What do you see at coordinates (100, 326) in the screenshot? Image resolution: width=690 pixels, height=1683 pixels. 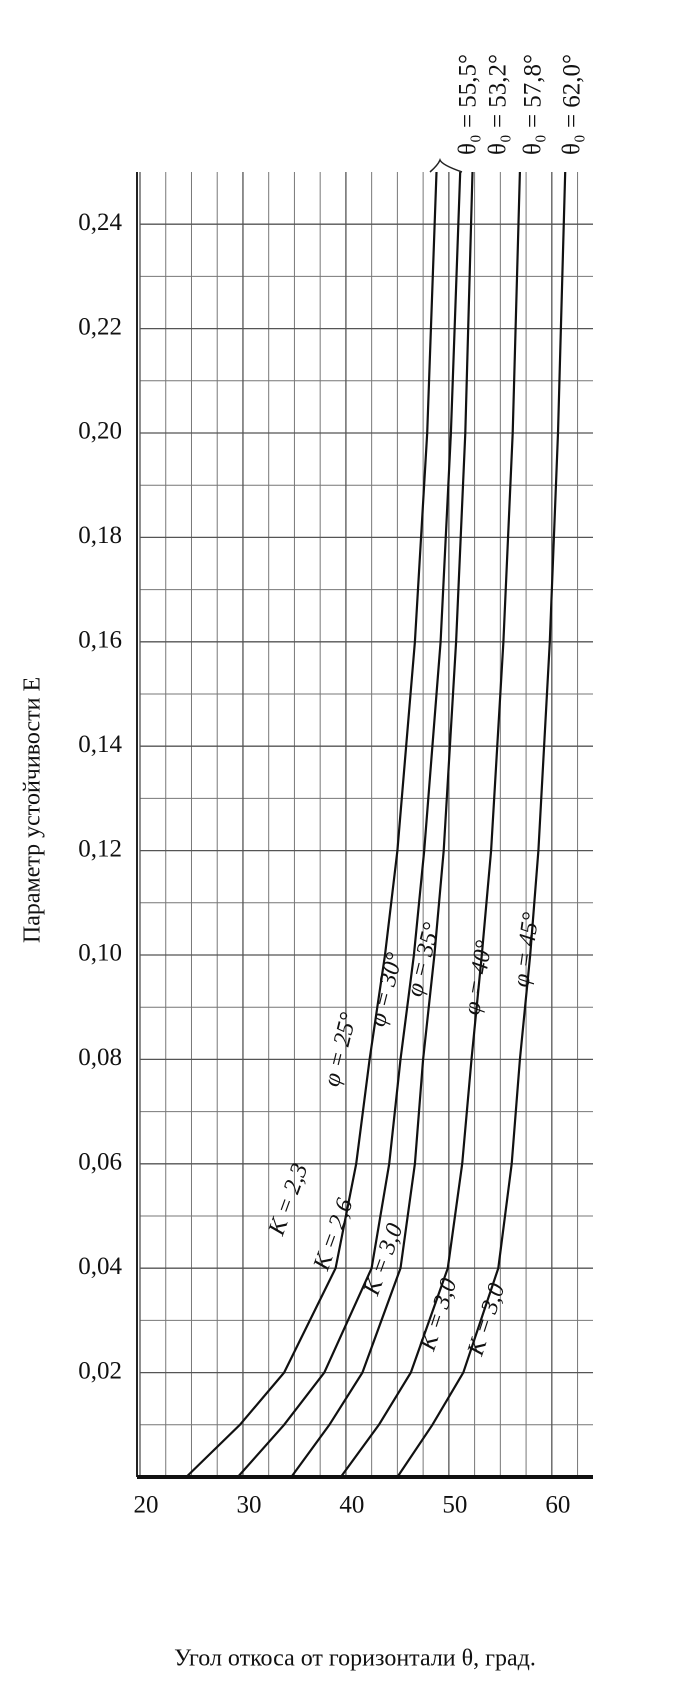 I see `y-tick-label: 0,22` at bounding box center [100, 326].